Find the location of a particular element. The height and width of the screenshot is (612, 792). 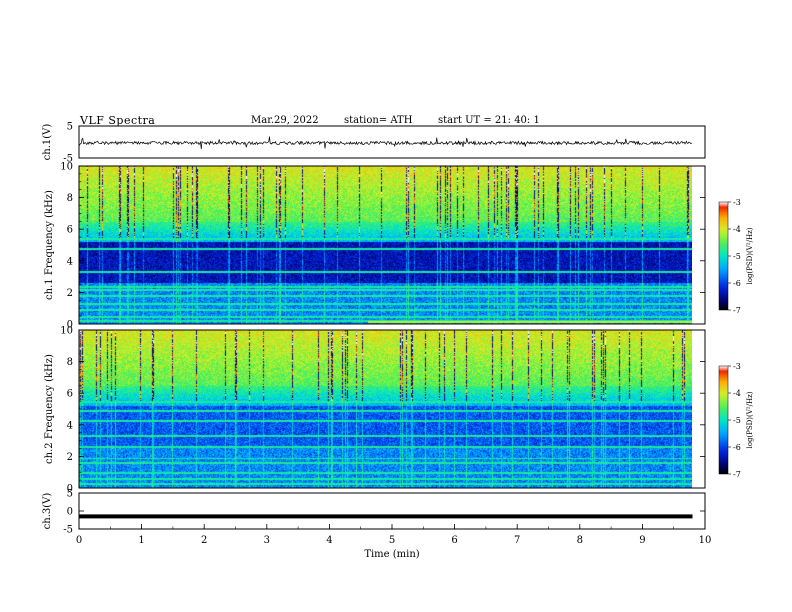

xtick-label: 10 is located at coordinates (705, 540).